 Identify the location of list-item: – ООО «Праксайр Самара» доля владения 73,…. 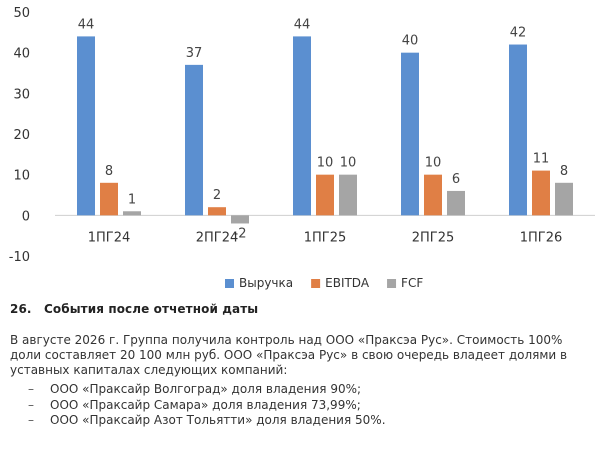
(207, 406).